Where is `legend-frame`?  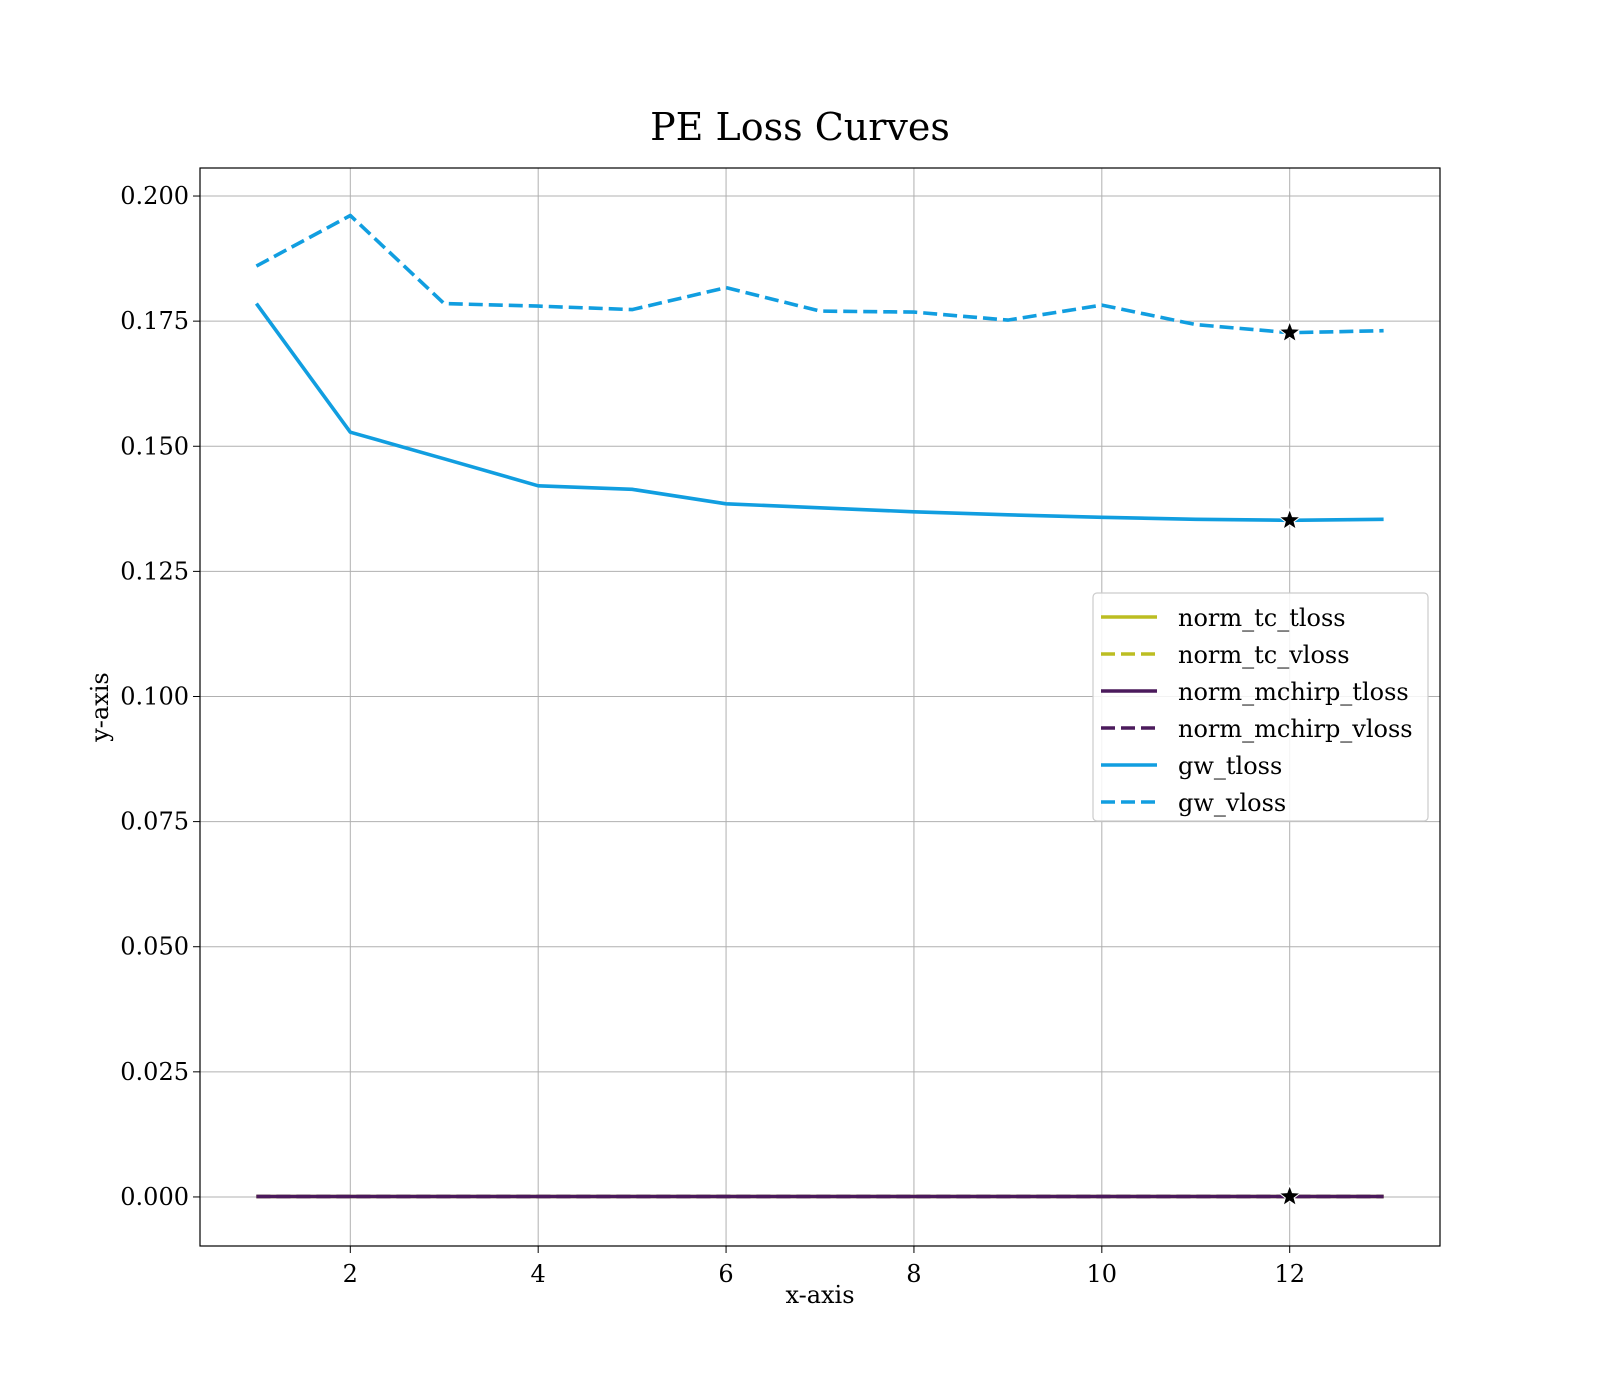 legend-frame is located at coordinates (1260, 707).